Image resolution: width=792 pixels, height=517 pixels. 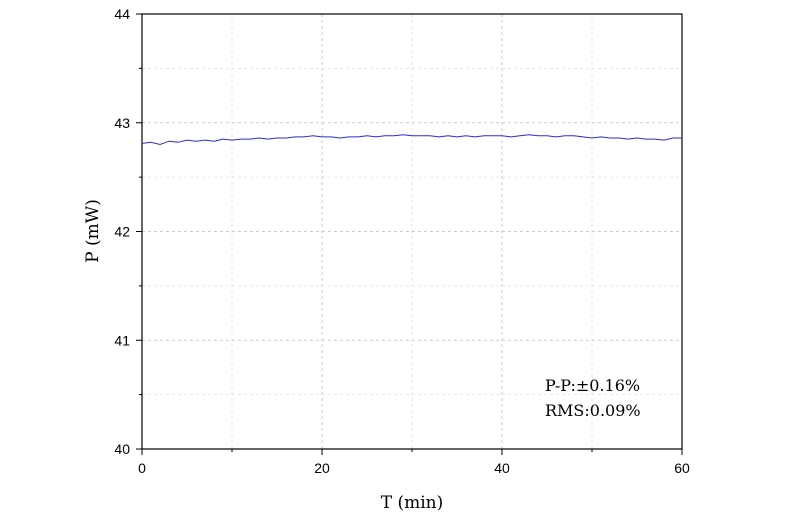 What do you see at coordinates (122, 14) in the screenshot?
I see `y-tick-label: 44` at bounding box center [122, 14].